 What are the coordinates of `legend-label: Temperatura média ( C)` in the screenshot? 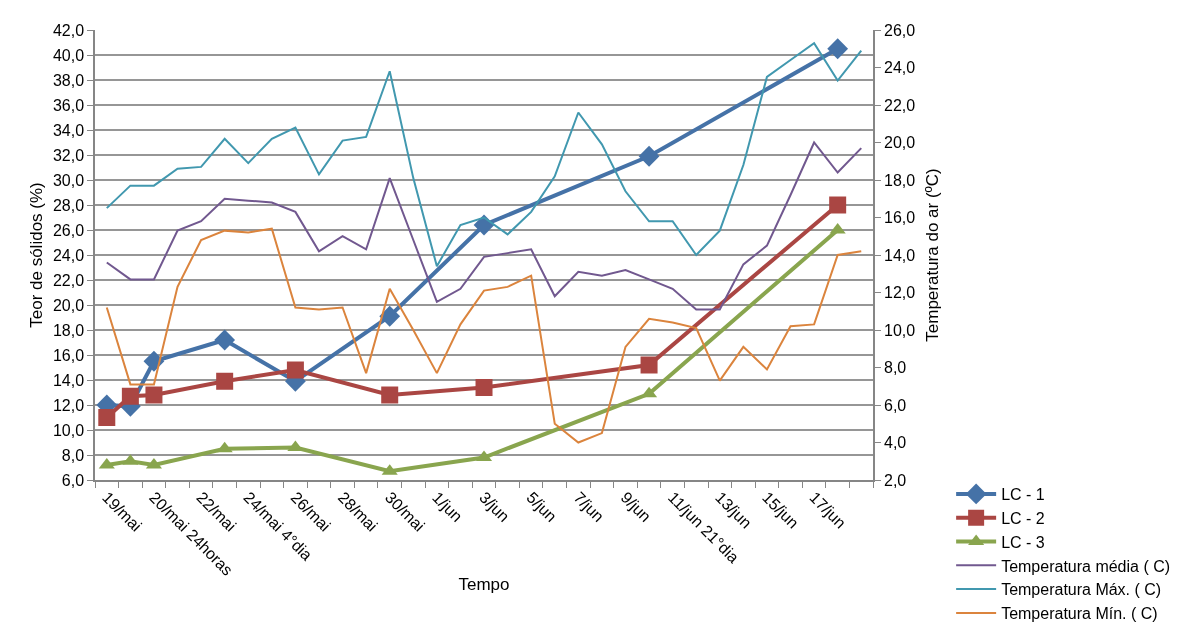 It's located at (1086, 566).